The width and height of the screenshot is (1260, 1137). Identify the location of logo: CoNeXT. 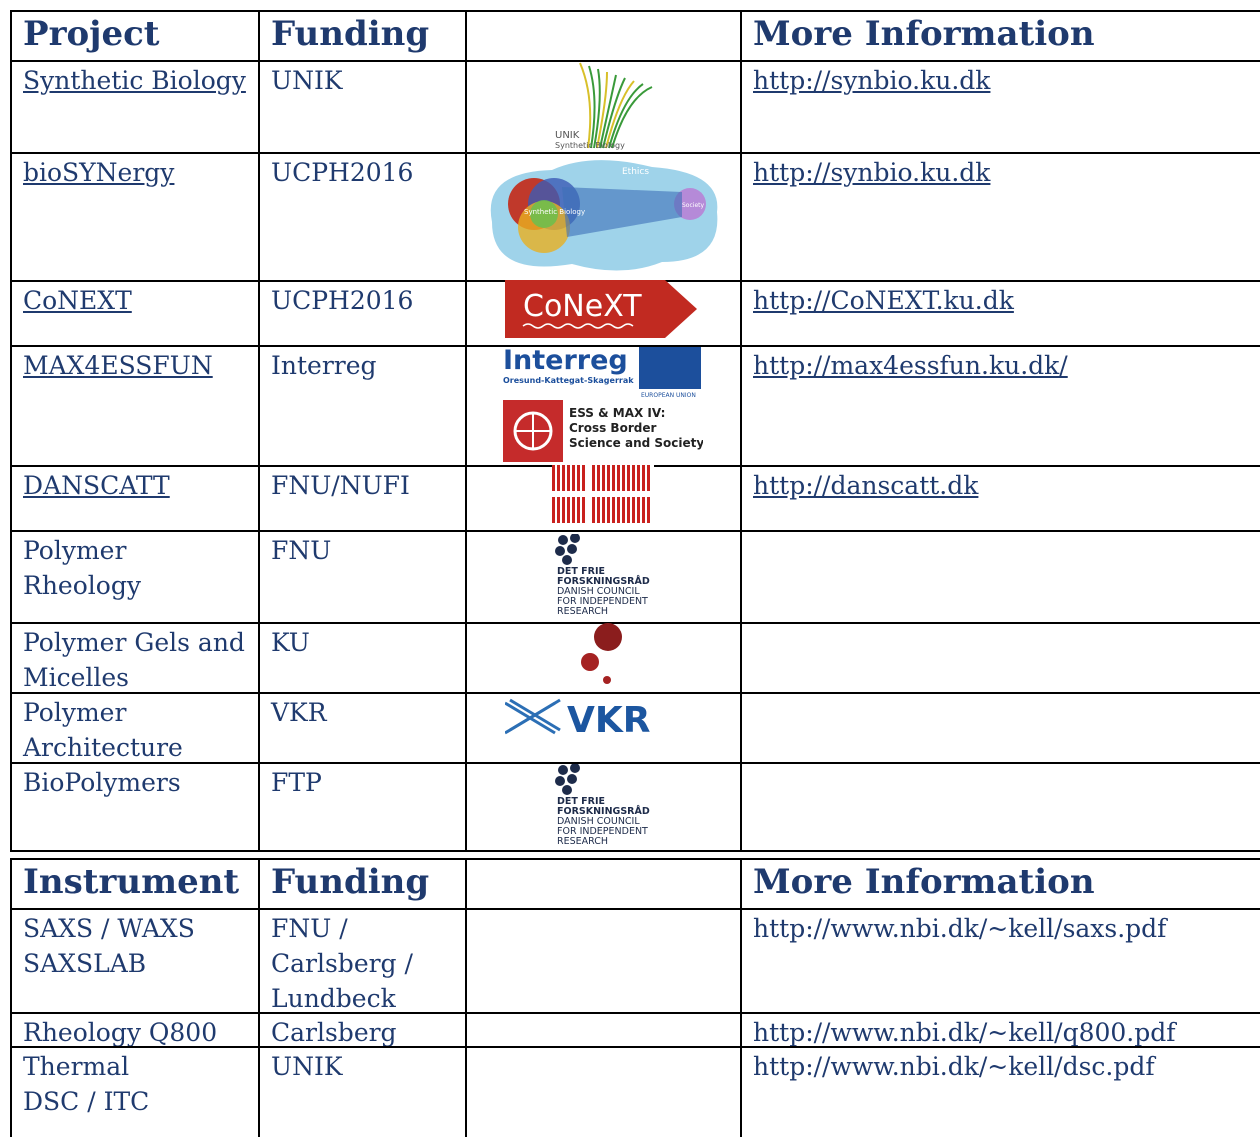
(601, 309).